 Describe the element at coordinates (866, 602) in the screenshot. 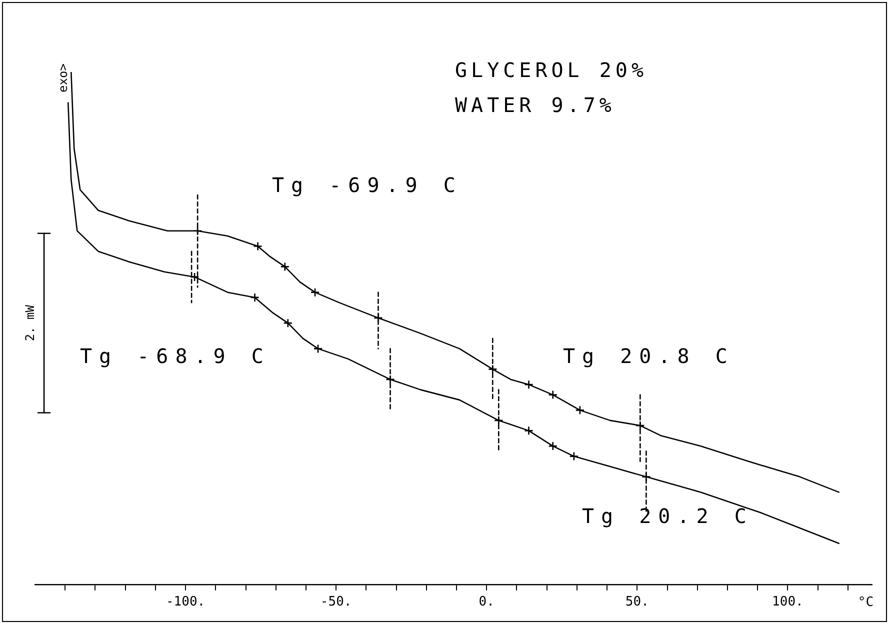

I see `x-axis-title: °C` at that location.